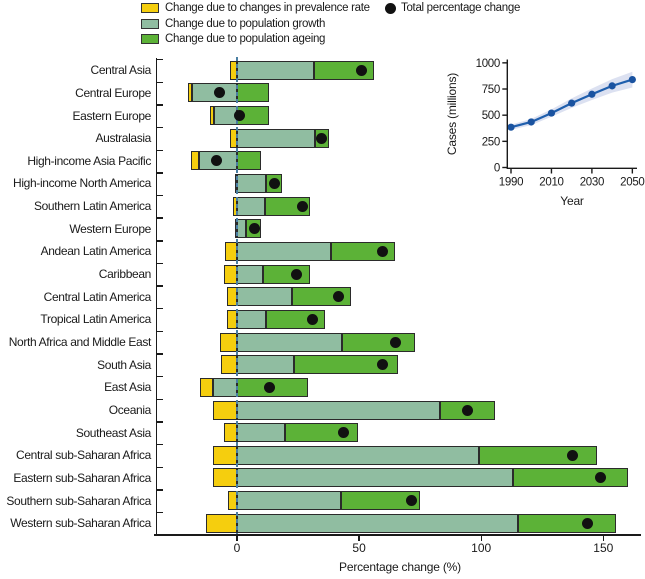 The width and height of the screenshot is (645, 579). Describe the element at coordinates (237, 296) in the screenshot. I see `zero-dashed-line` at that location.